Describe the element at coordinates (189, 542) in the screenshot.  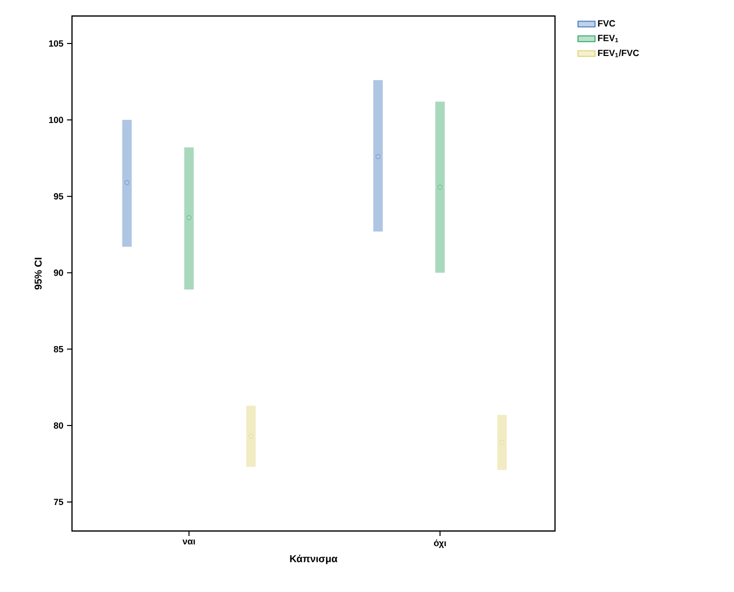
I see `x-tick-label: ναι` at that location.